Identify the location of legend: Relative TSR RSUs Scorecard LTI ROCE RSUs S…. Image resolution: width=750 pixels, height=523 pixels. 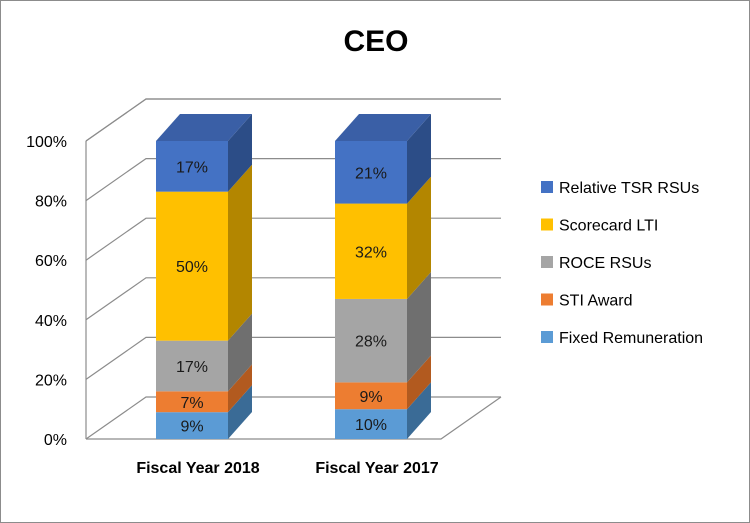
(622, 263).